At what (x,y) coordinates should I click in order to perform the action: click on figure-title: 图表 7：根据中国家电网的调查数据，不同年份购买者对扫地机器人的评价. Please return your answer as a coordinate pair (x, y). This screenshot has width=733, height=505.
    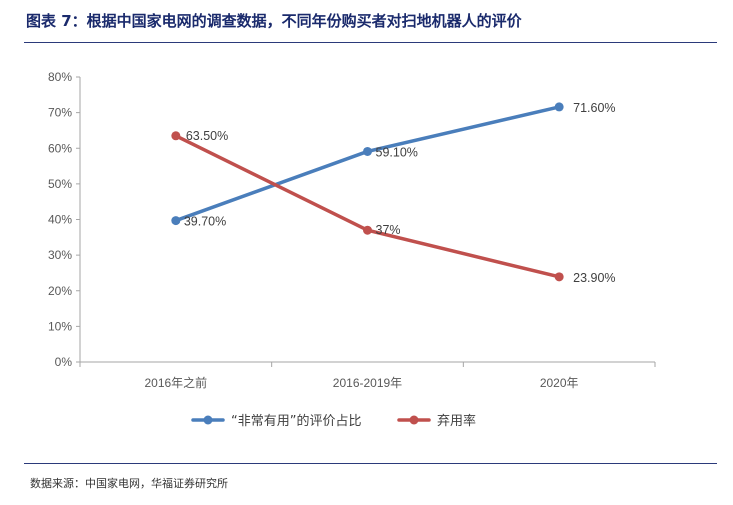
    Looking at the image, I should click on (274, 21).